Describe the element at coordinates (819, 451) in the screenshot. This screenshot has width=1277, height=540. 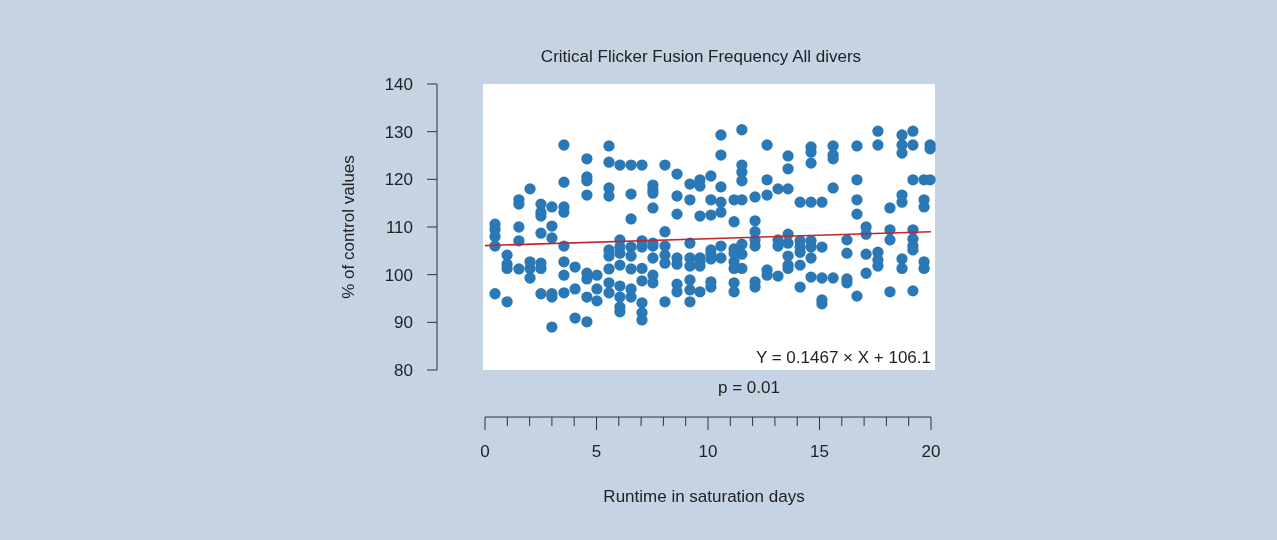
I see `x-tick-label: 15` at that location.